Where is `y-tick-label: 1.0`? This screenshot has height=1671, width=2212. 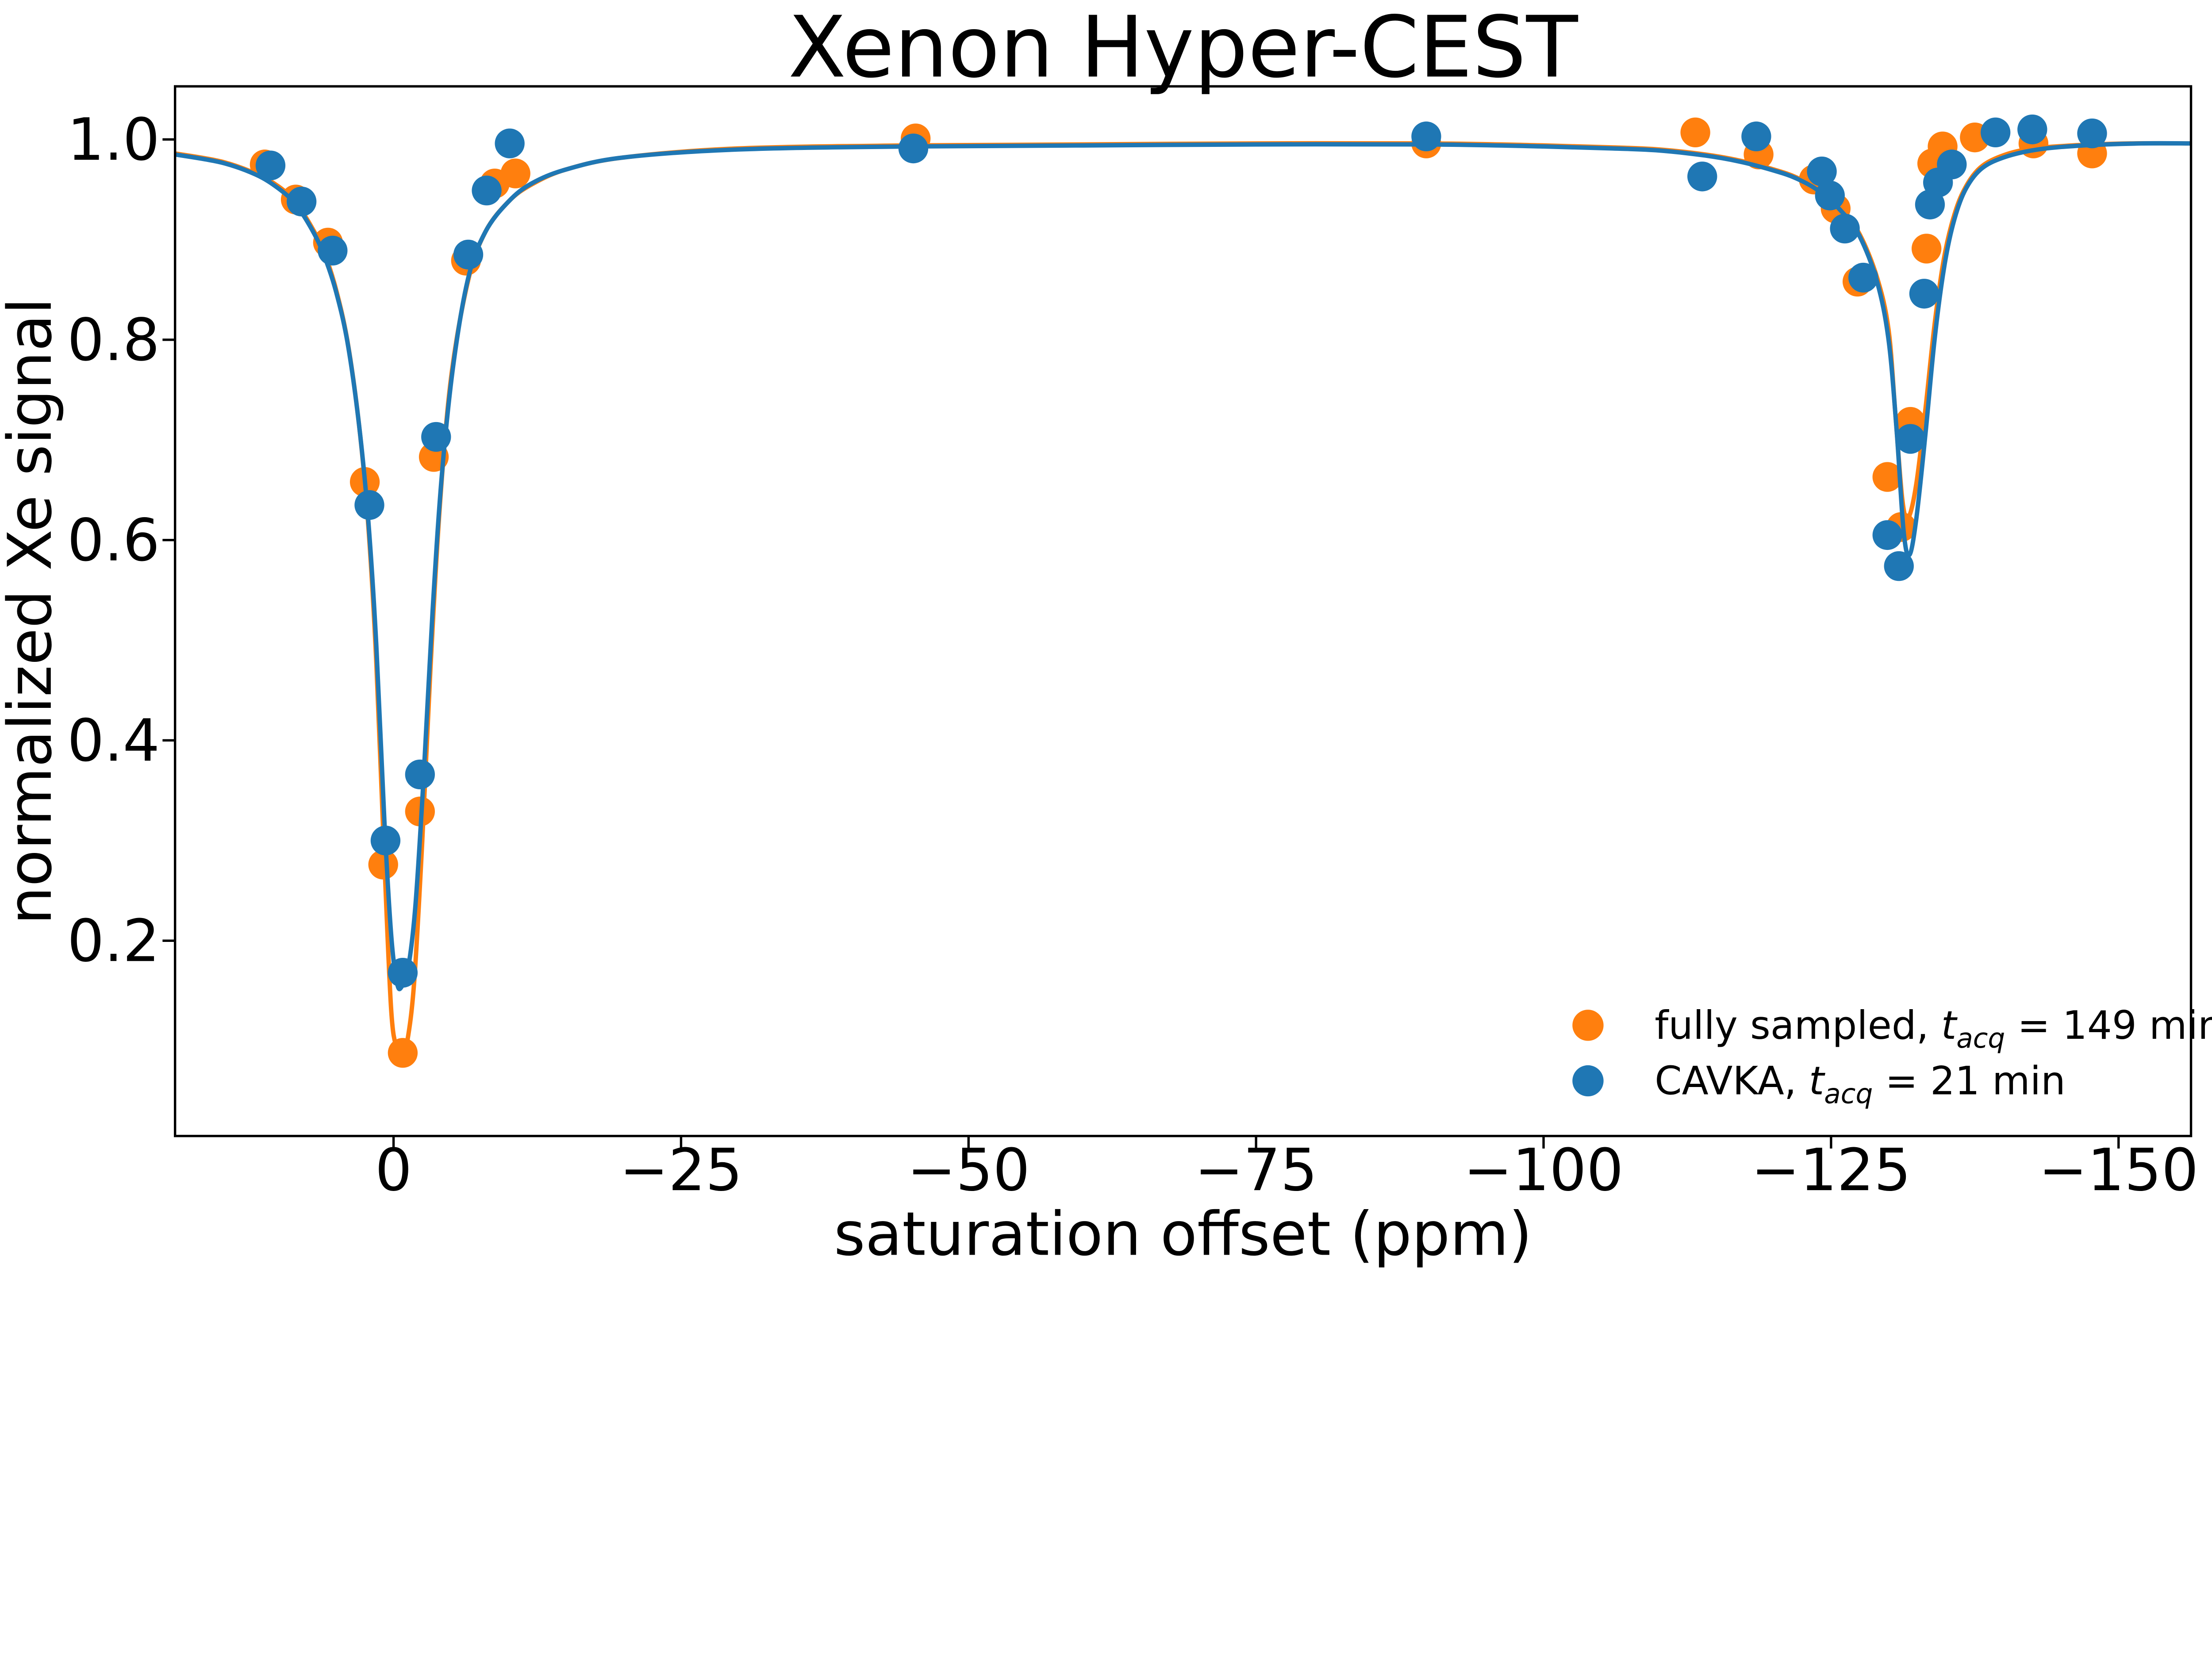 y-tick-label: 1.0 is located at coordinates (114, 140).